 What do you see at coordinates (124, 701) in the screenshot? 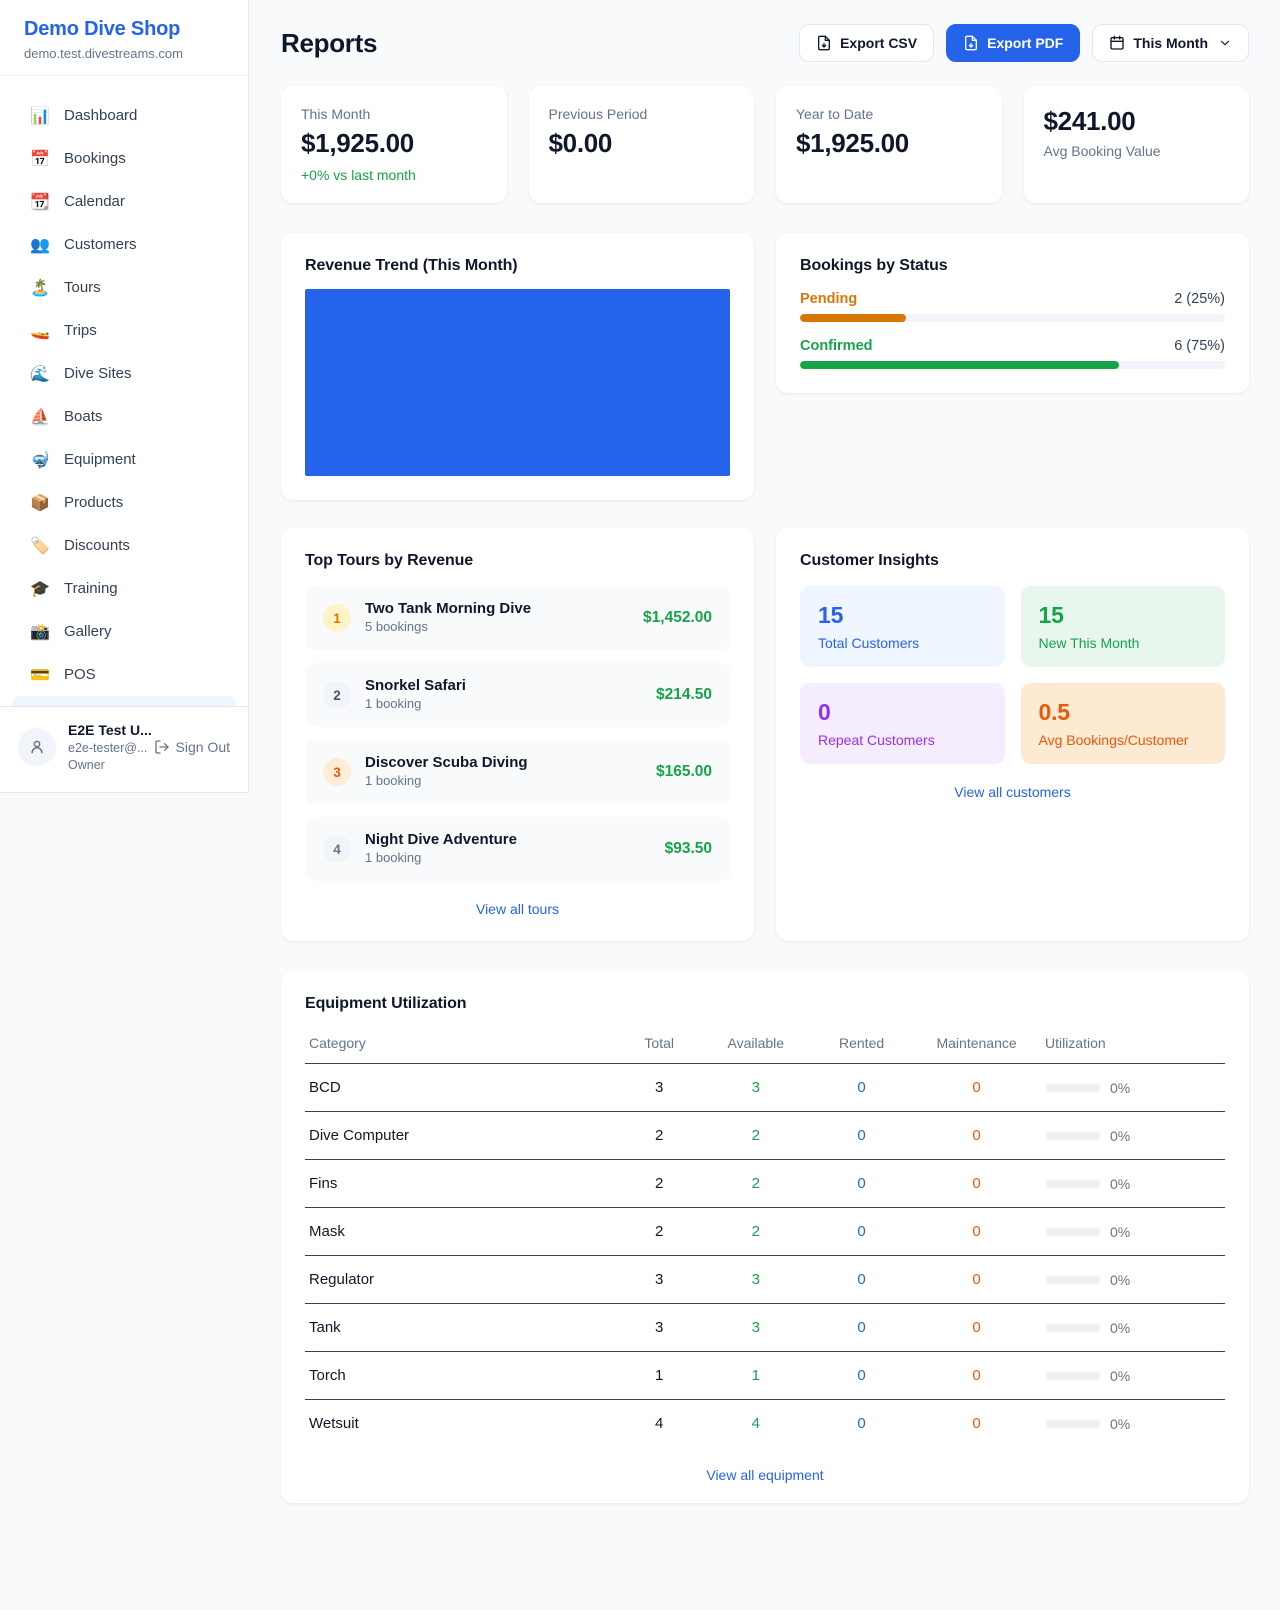
I see `sidebar-item-reports: 📈Reports` at bounding box center [124, 701].